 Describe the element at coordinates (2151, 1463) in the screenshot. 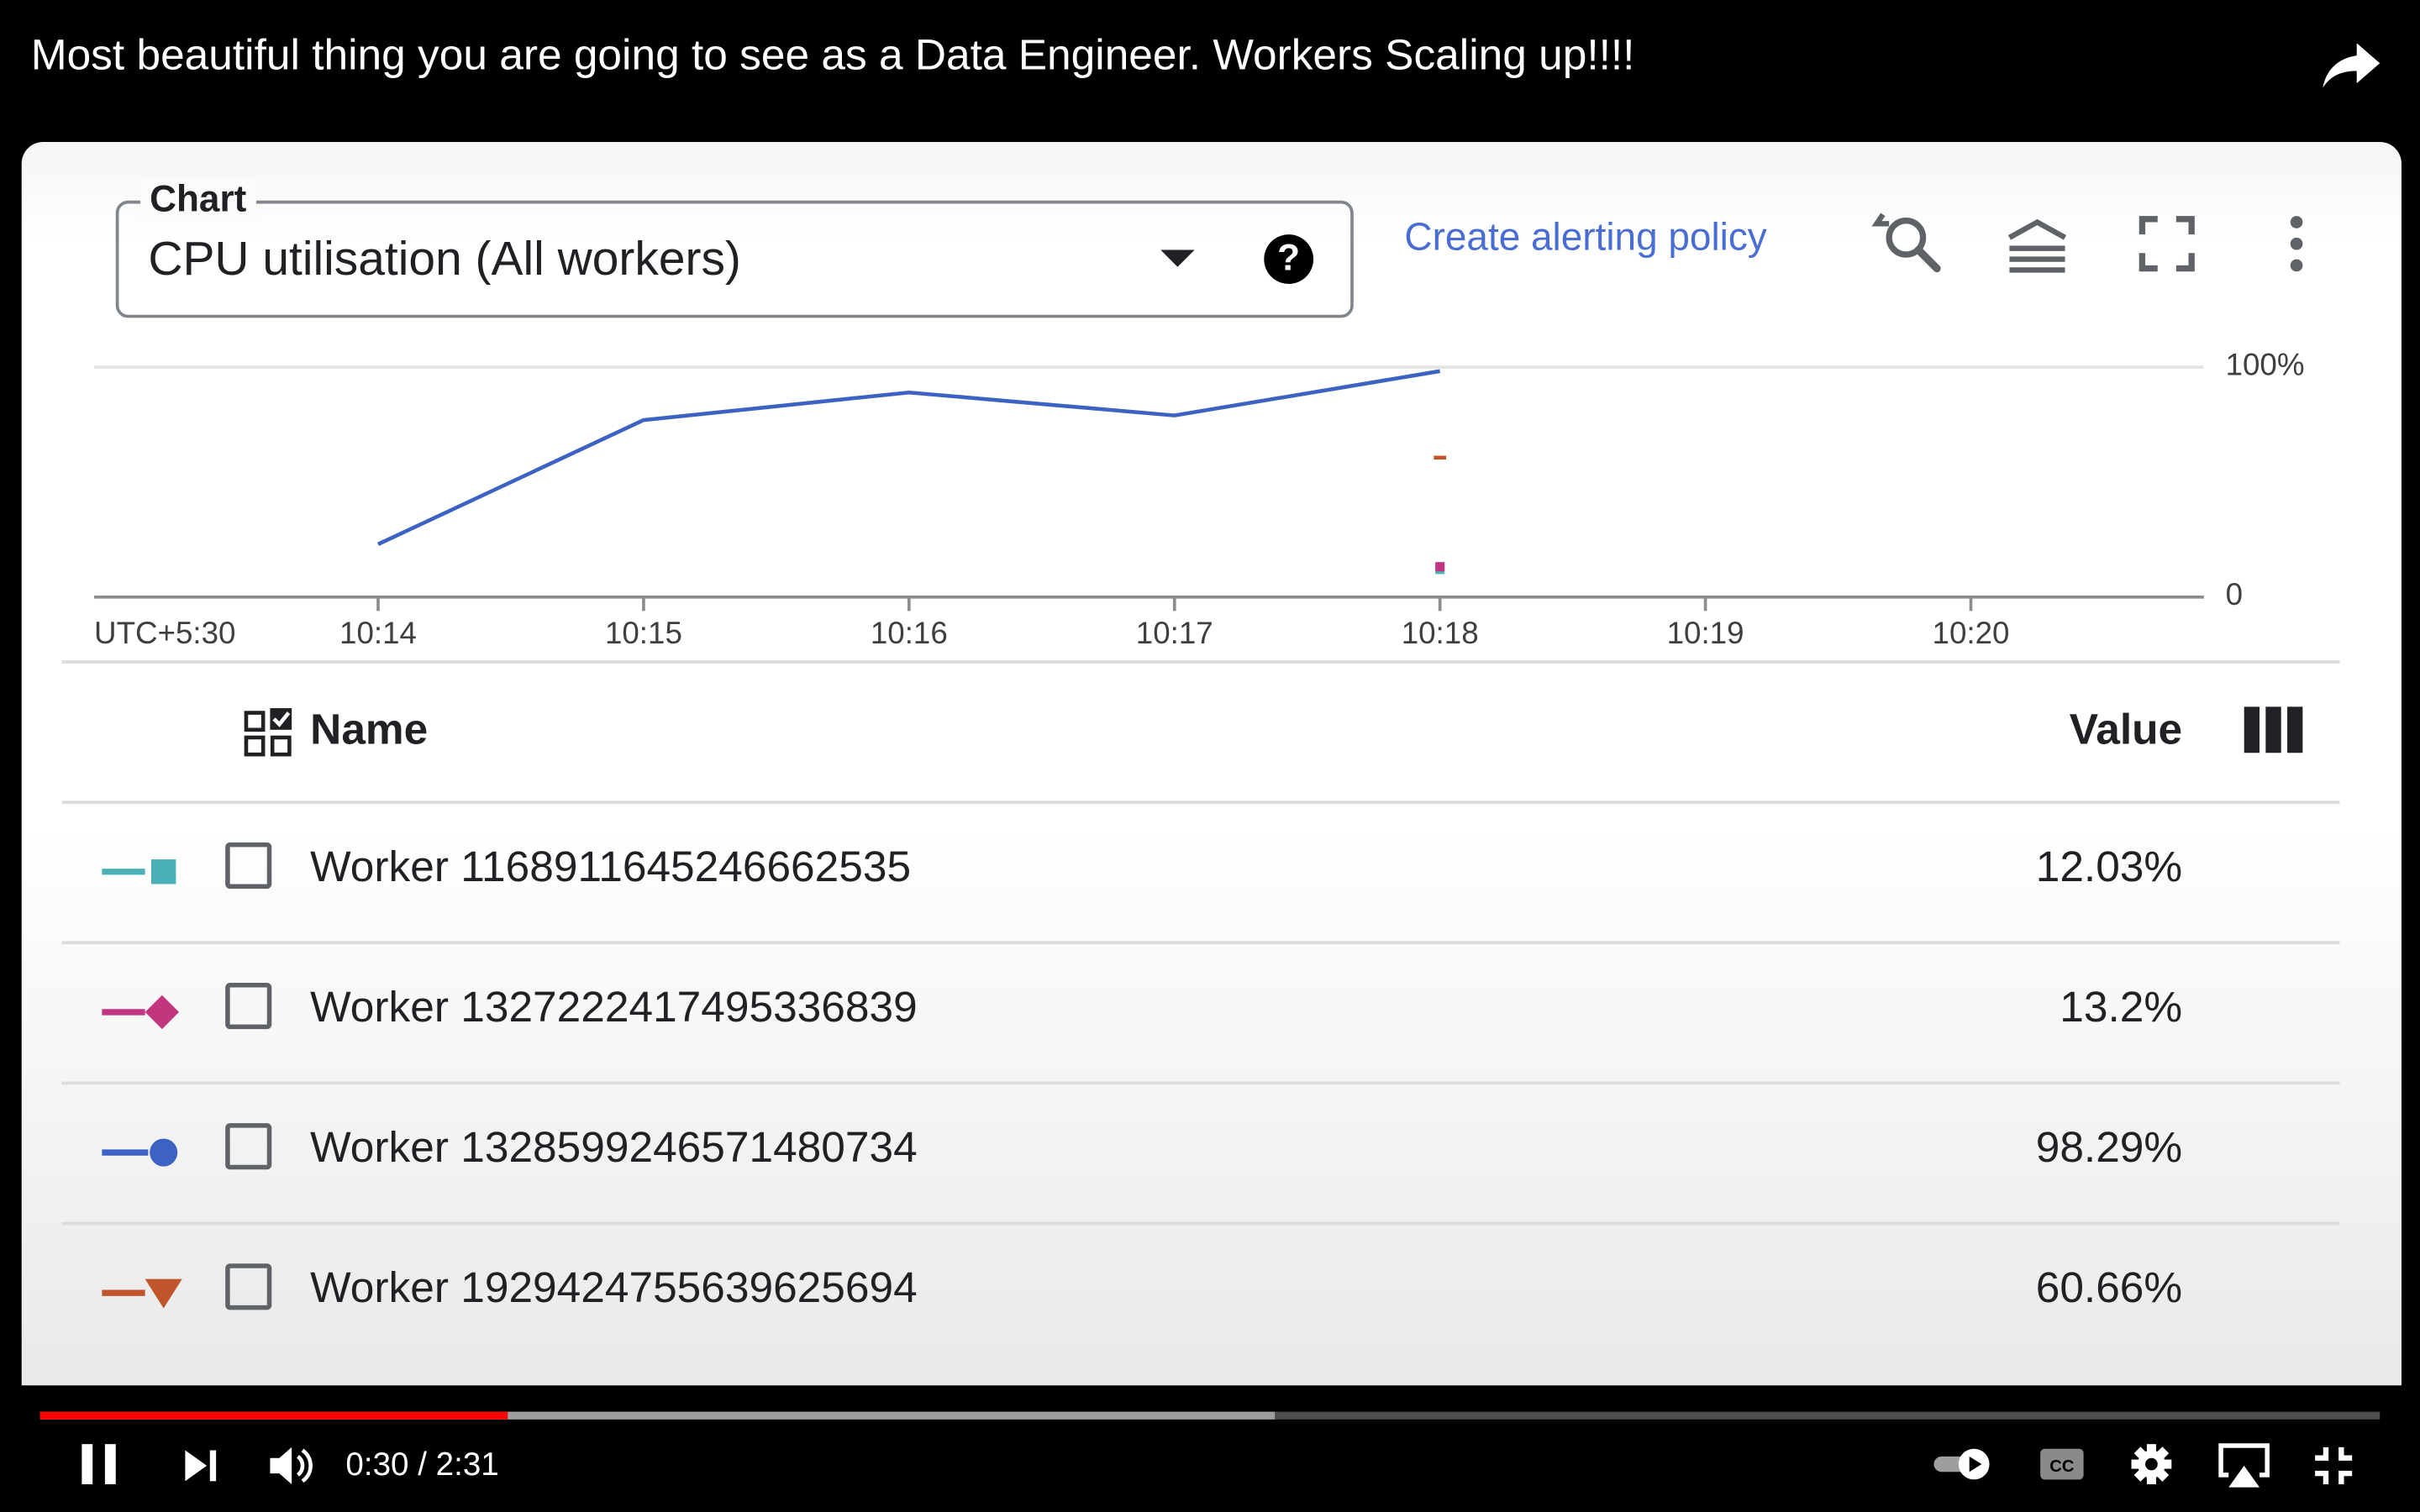

I see `settings-icon` at that location.